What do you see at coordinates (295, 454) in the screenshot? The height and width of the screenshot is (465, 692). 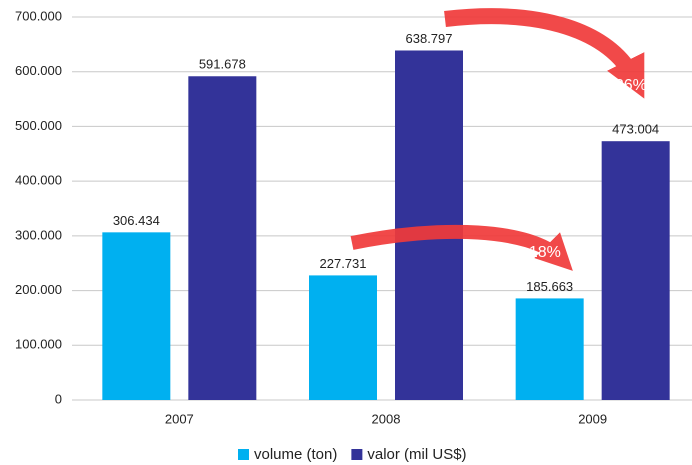 I see `legend-label: volume (ton)` at bounding box center [295, 454].